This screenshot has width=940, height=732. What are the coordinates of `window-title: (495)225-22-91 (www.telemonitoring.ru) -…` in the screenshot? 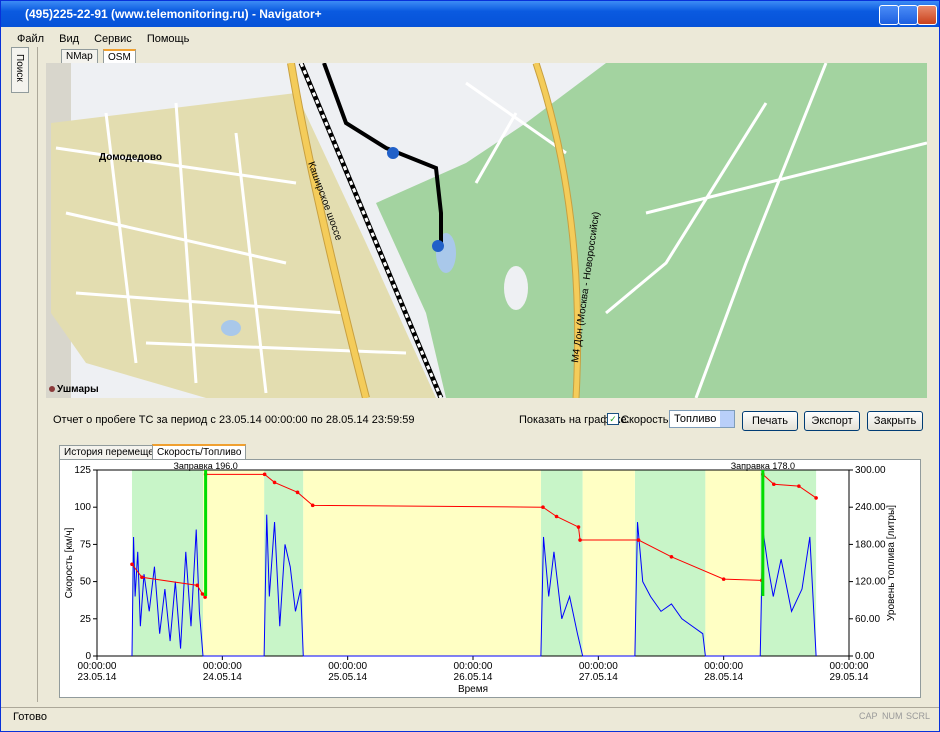 It's located at (173, 14).